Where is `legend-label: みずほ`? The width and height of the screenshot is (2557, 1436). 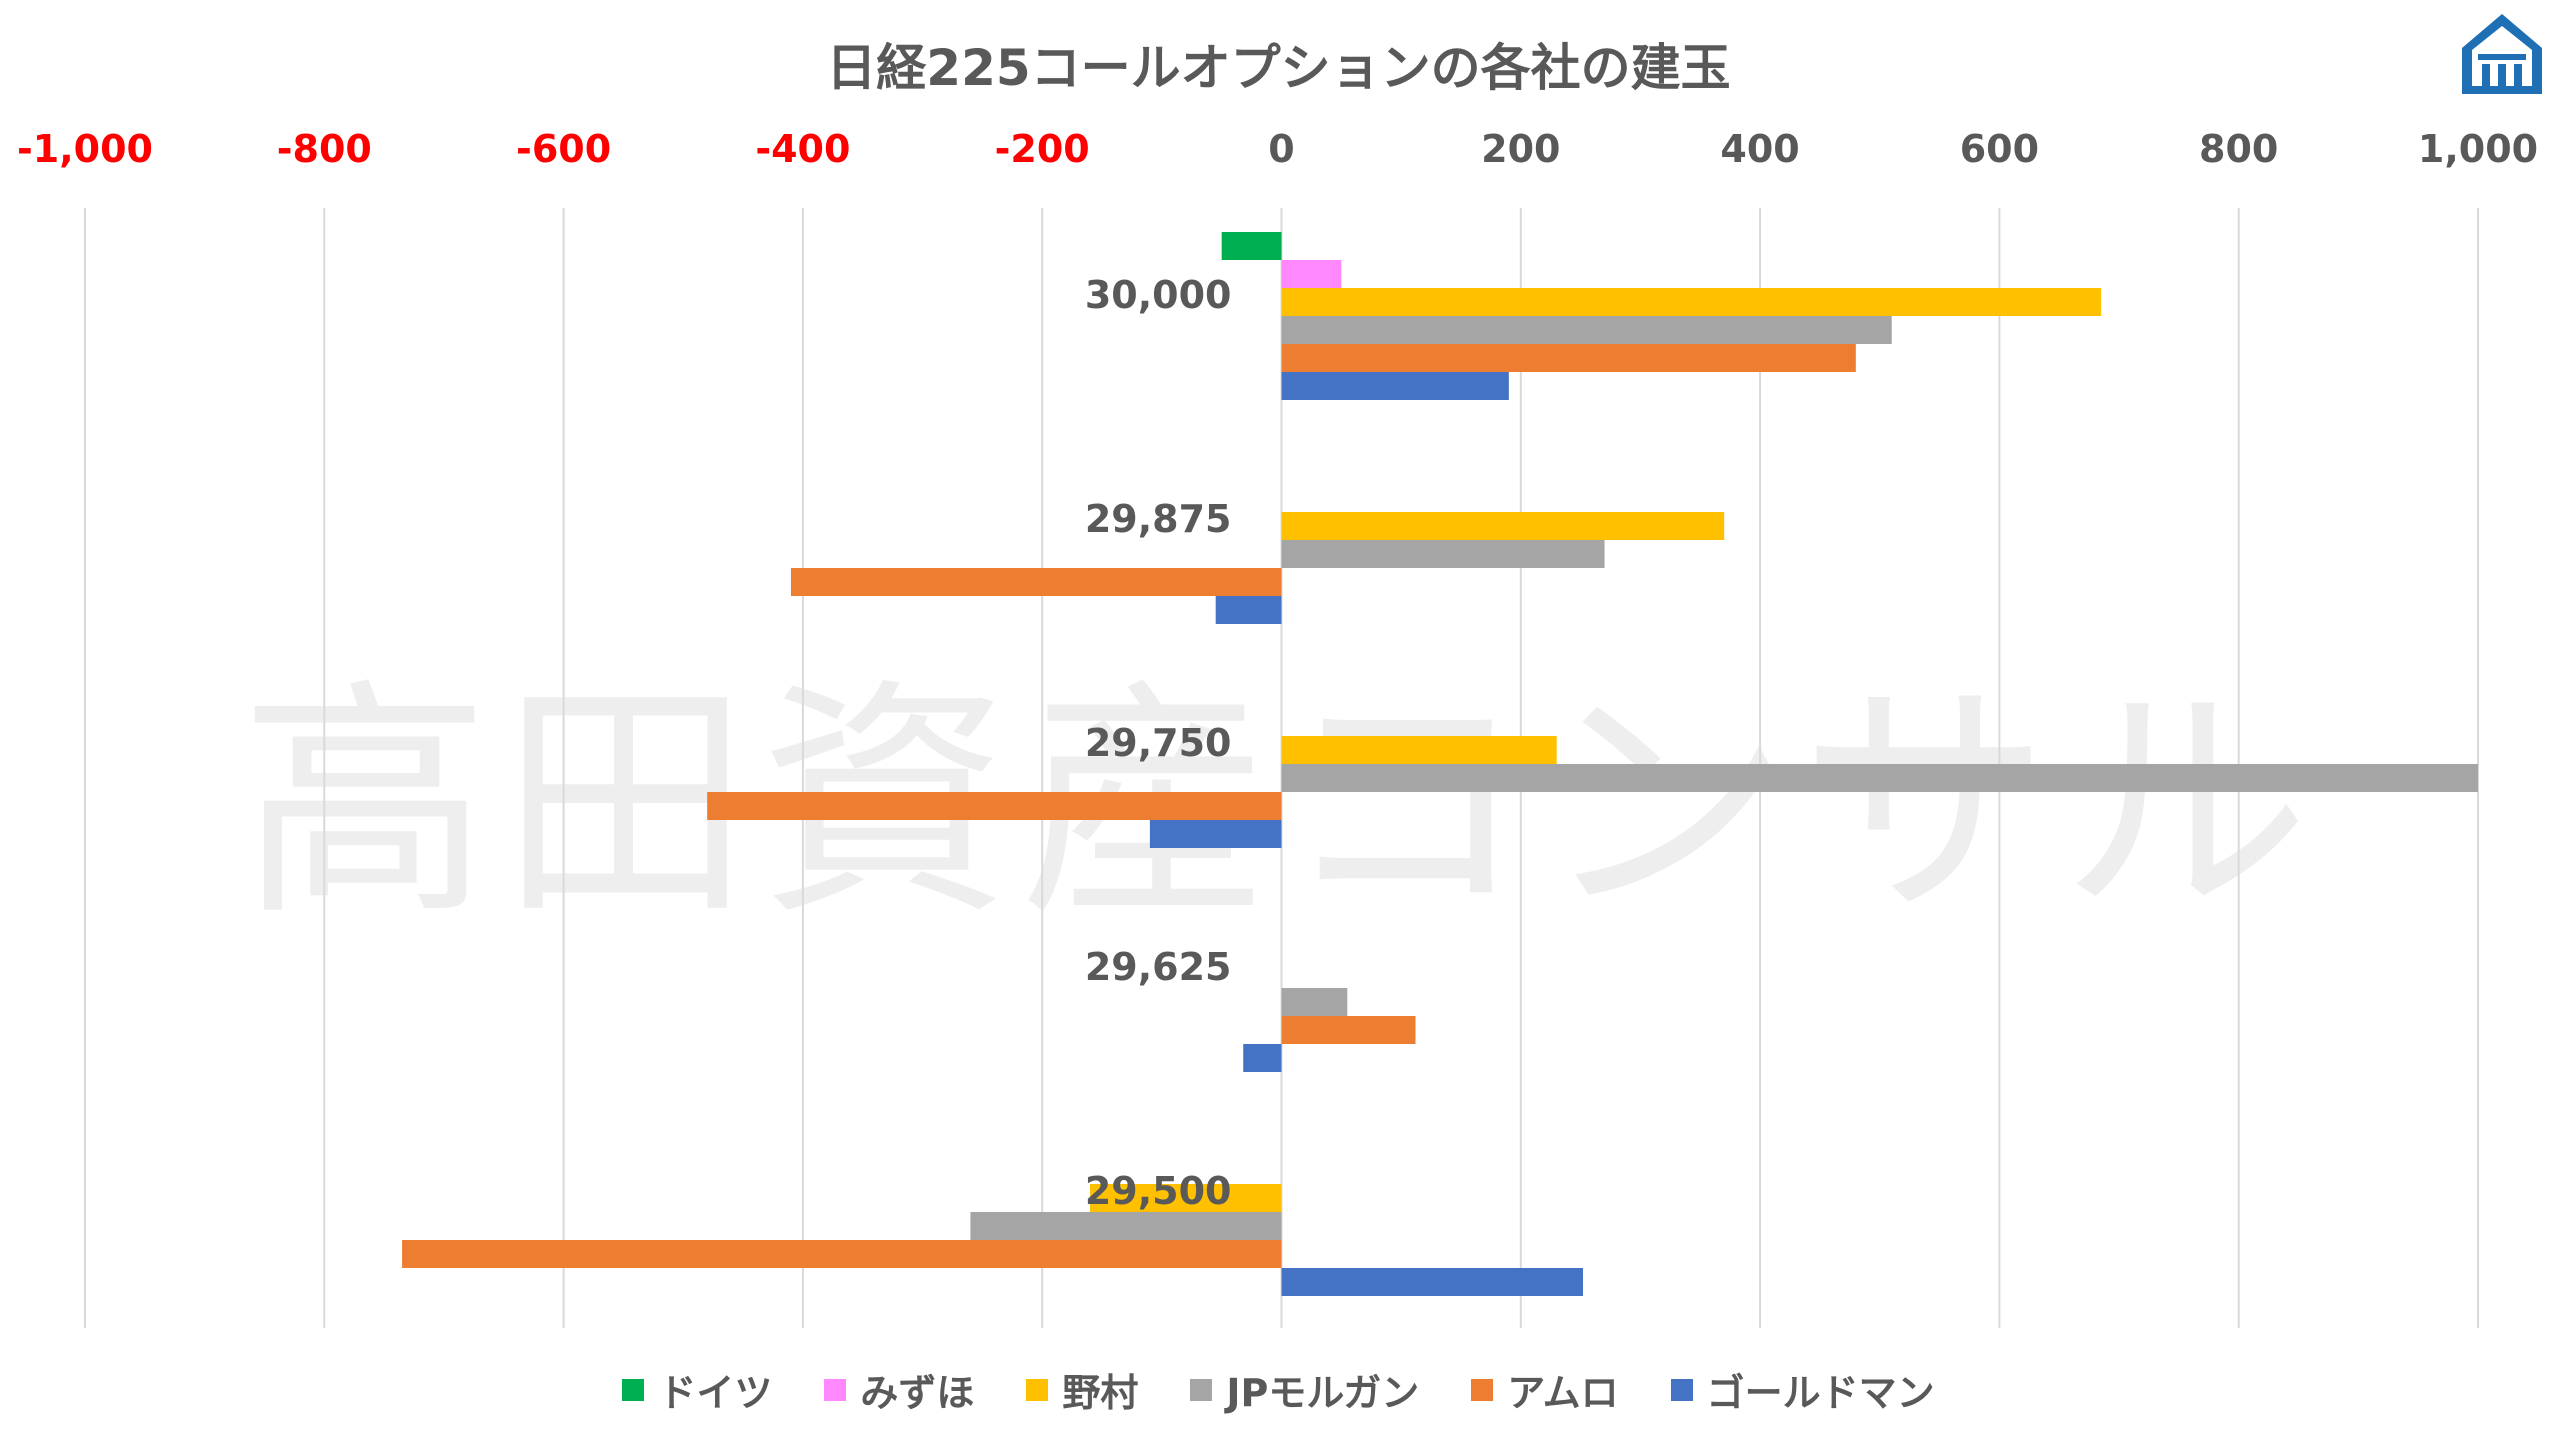 legend-label: みずほ is located at coordinates (917, 1393).